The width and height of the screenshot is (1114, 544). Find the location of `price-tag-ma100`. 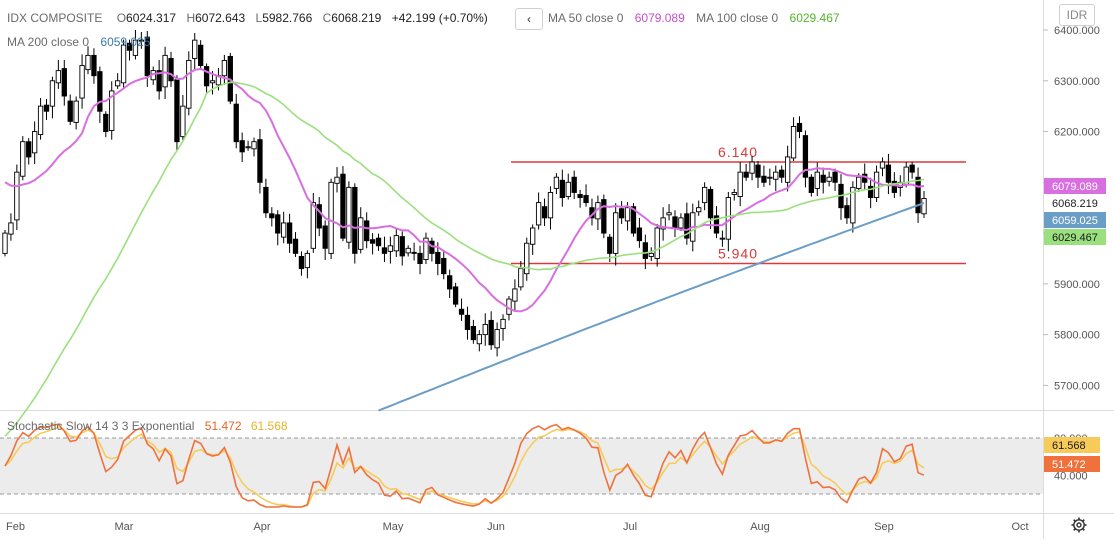

price-tag-ma100 is located at coordinates (1075, 237).